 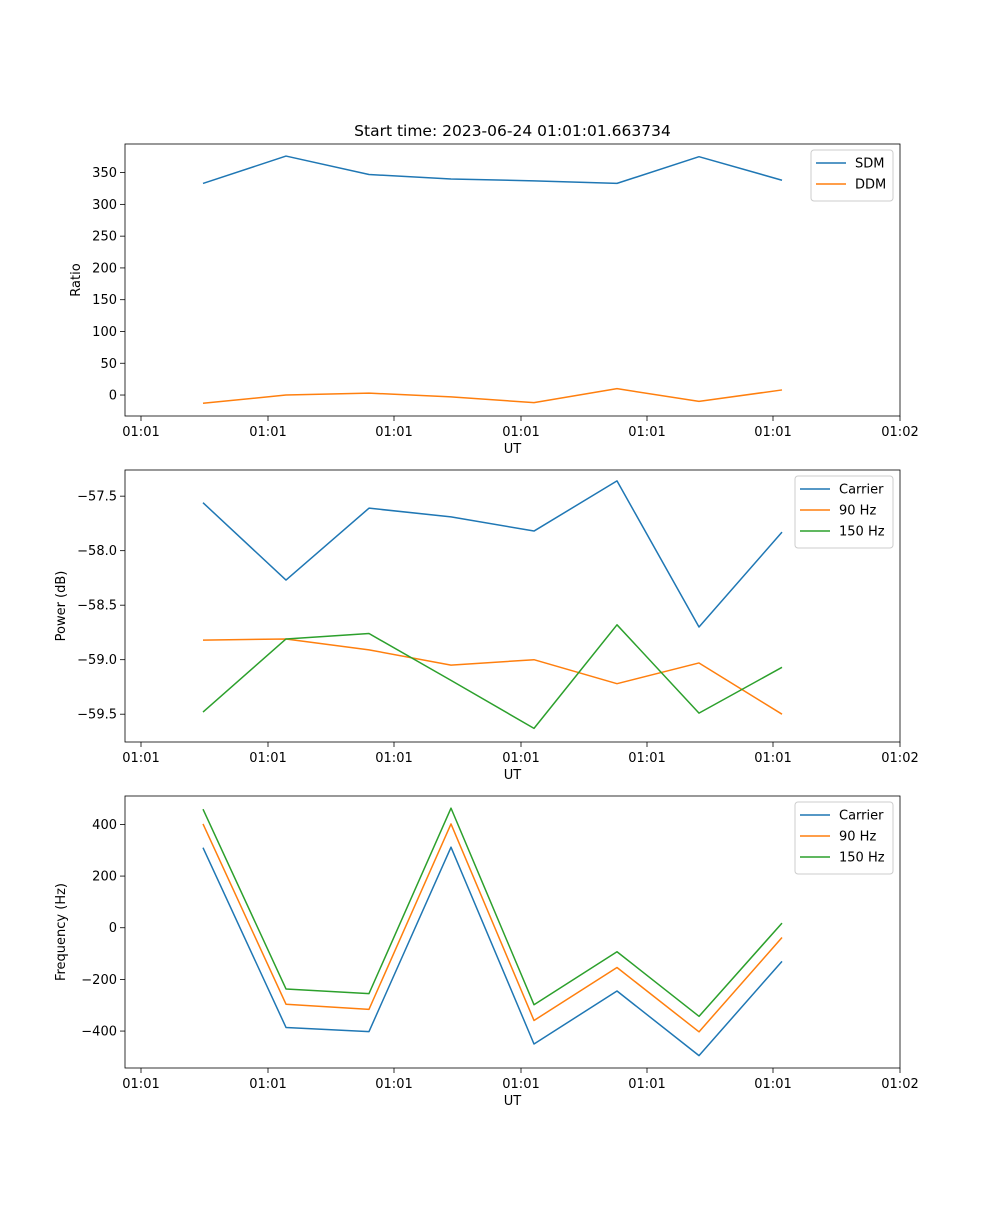 I want to click on y-tick-label: −59.0, so click(x=97, y=660).